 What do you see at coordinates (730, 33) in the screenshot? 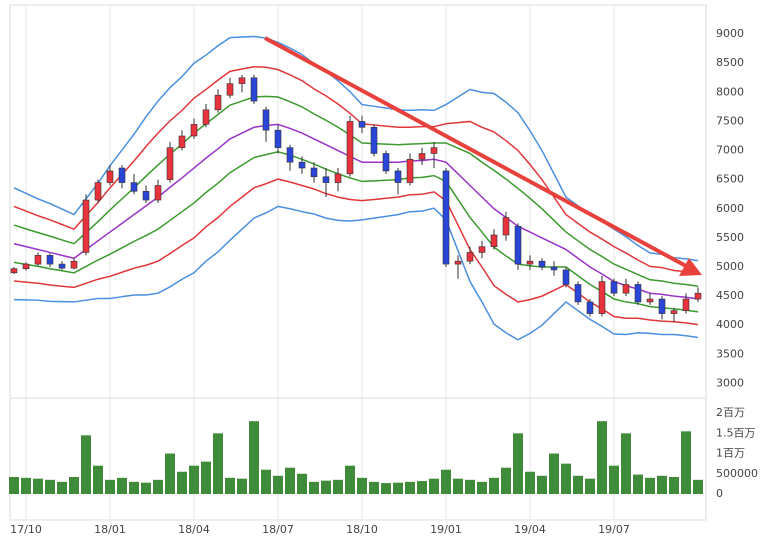
I see `y-tick-label: 9000` at bounding box center [730, 33].